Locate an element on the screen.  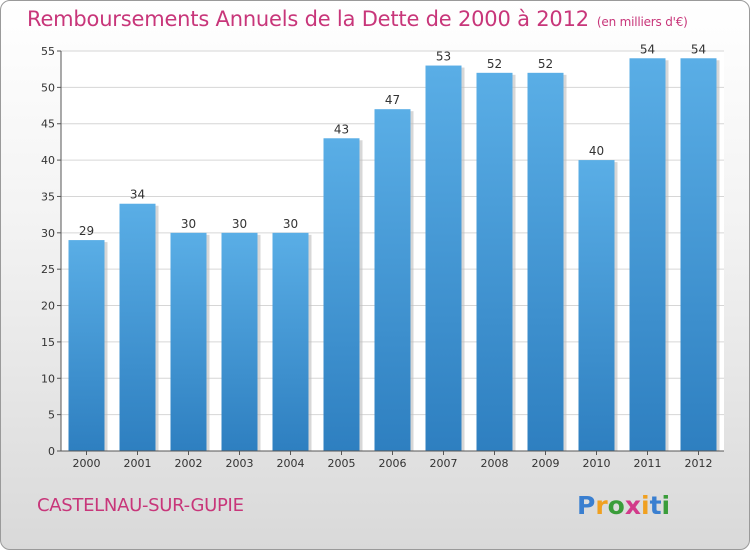
x-tick-label: 2005 is located at coordinates (342, 463).